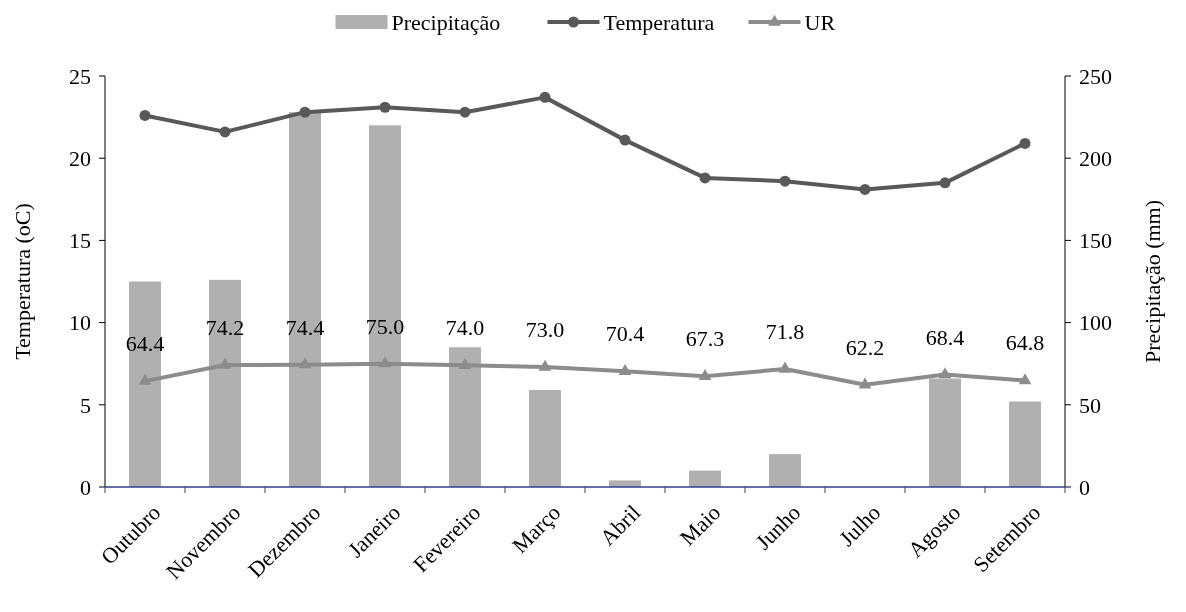 The width and height of the screenshot is (1186, 612). What do you see at coordinates (865, 347) in the screenshot?
I see `data-label: 62.2` at bounding box center [865, 347].